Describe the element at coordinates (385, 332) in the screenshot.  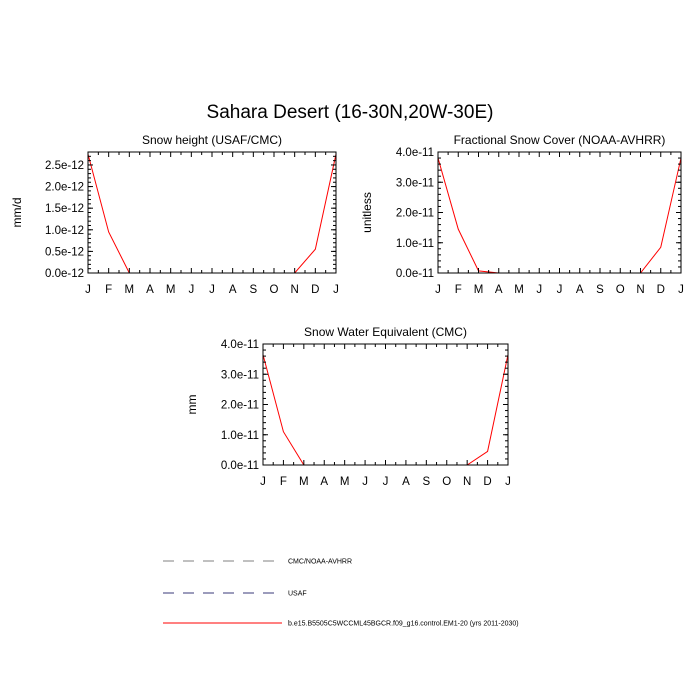
I see `panel-title: Snow Water Equivalent (CMC)` at that location.